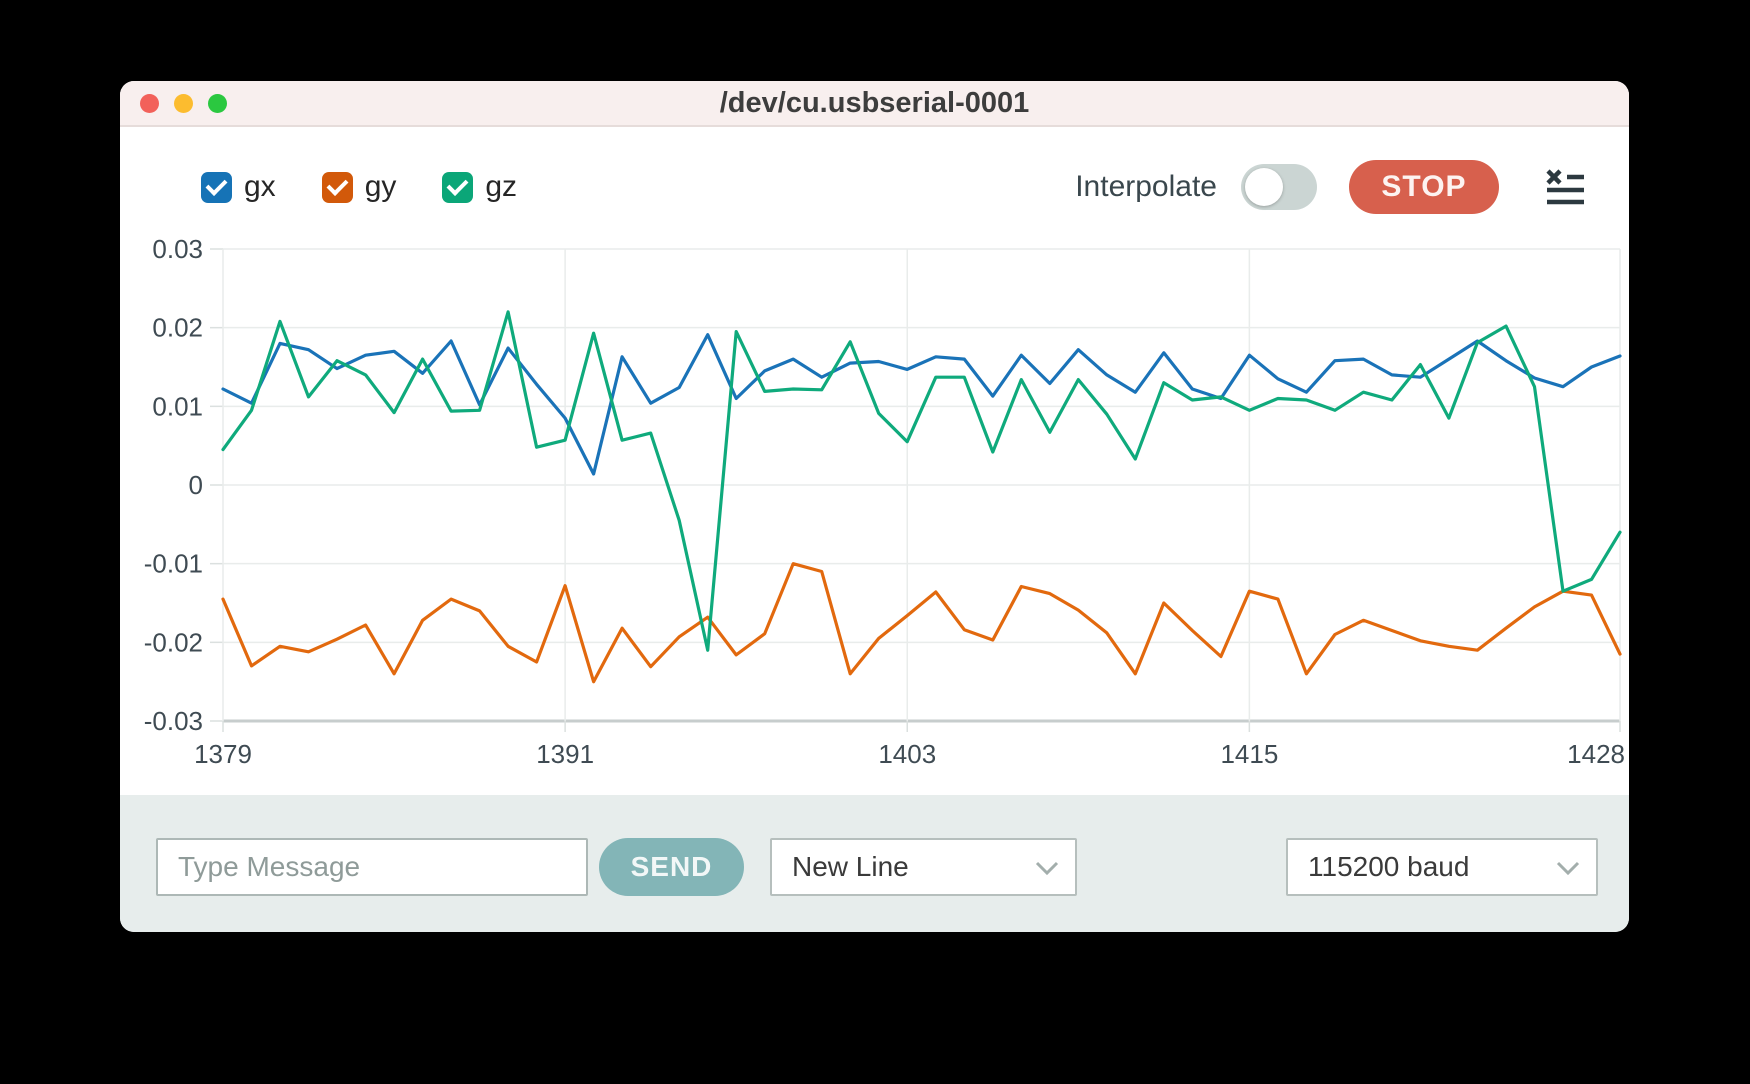 The width and height of the screenshot is (1750, 1084). What do you see at coordinates (907, 754) in the screenshot?
I see `x-axis-label: 1403` at bounding box center [907, 754].